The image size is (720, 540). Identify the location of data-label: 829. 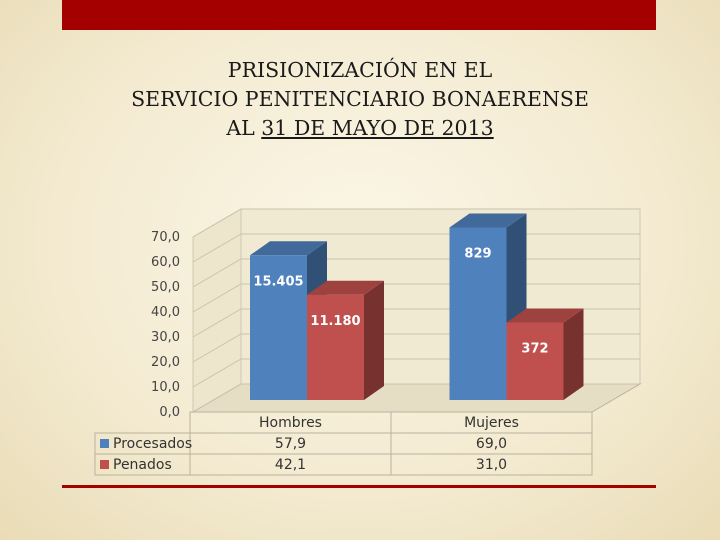
(477, 254).